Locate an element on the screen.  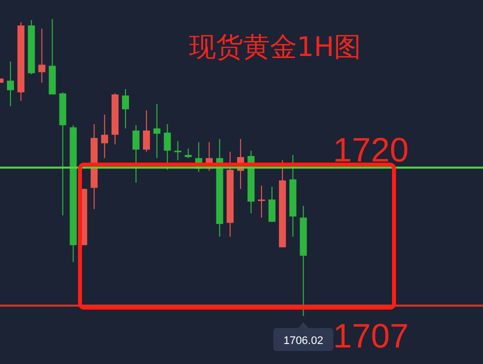
text: 现货黄金1H图 is located at coordinates (275, 47).